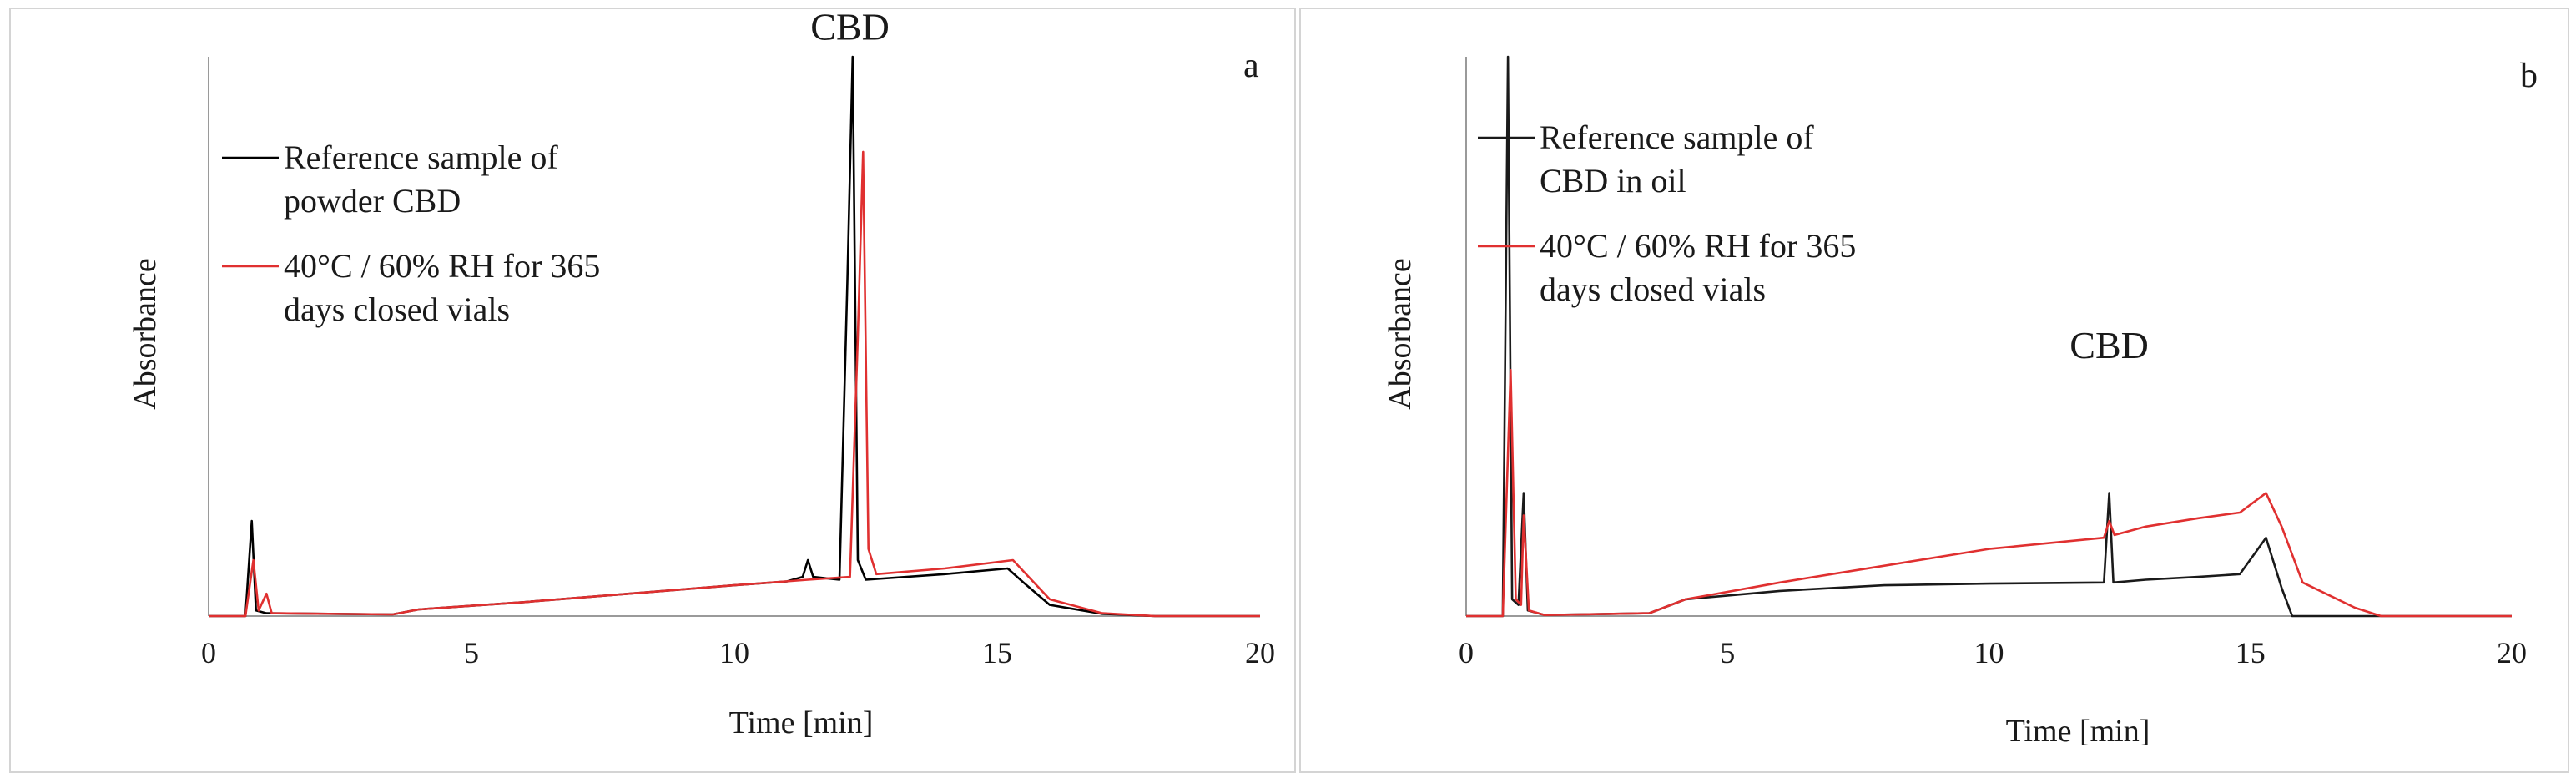  Describe the element at coordinates (145, 333) in the screenshot. I see `panel-a-ylabel: Absorbance` at that location.